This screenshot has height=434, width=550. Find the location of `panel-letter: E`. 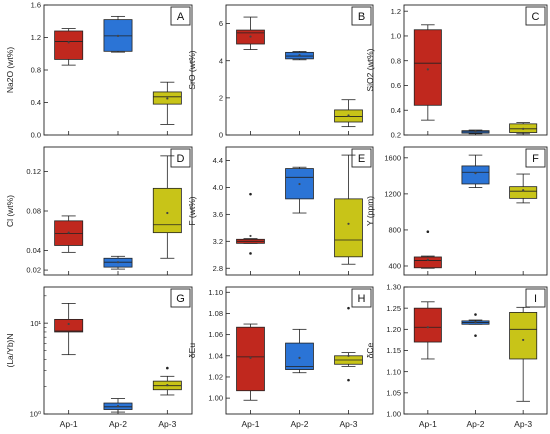

panel-letter: E is located at coordinates (361, 159).